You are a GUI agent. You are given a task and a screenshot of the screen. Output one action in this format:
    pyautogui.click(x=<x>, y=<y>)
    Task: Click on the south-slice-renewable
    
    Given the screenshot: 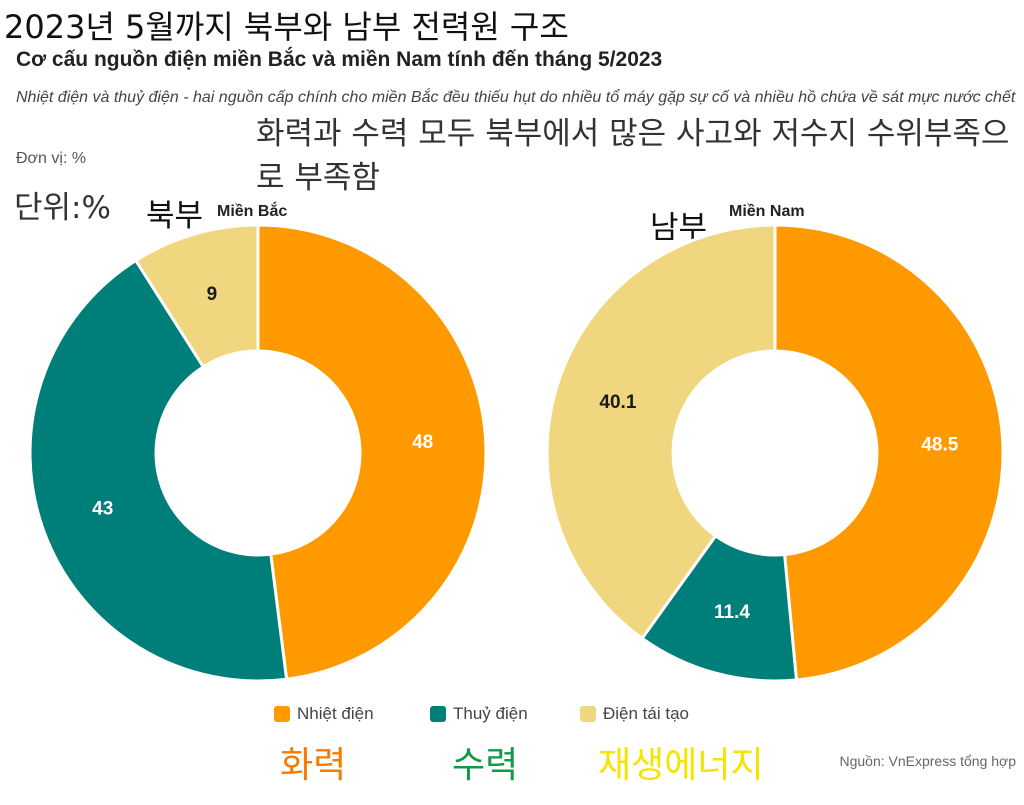 What is the action you would take?
    pyautogui.click(x=661, y=431)
    